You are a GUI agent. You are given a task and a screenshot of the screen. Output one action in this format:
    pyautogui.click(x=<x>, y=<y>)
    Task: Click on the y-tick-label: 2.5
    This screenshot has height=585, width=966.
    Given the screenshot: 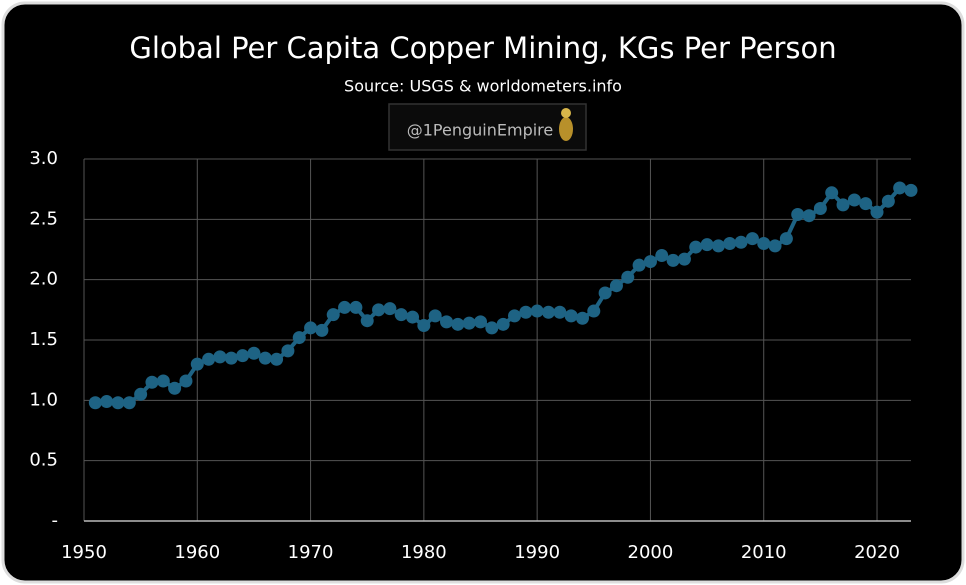 What is the action you would take?
    pyautogui.click(x=43, y=218)
    